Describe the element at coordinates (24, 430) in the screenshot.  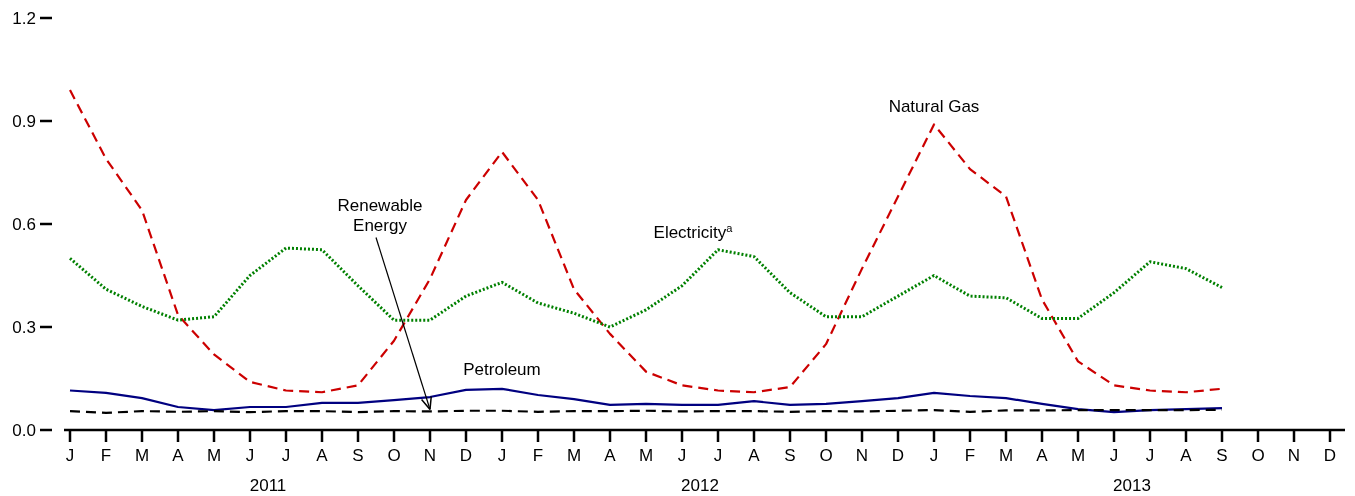
I see `y-tick-label: 0.0` at that location.